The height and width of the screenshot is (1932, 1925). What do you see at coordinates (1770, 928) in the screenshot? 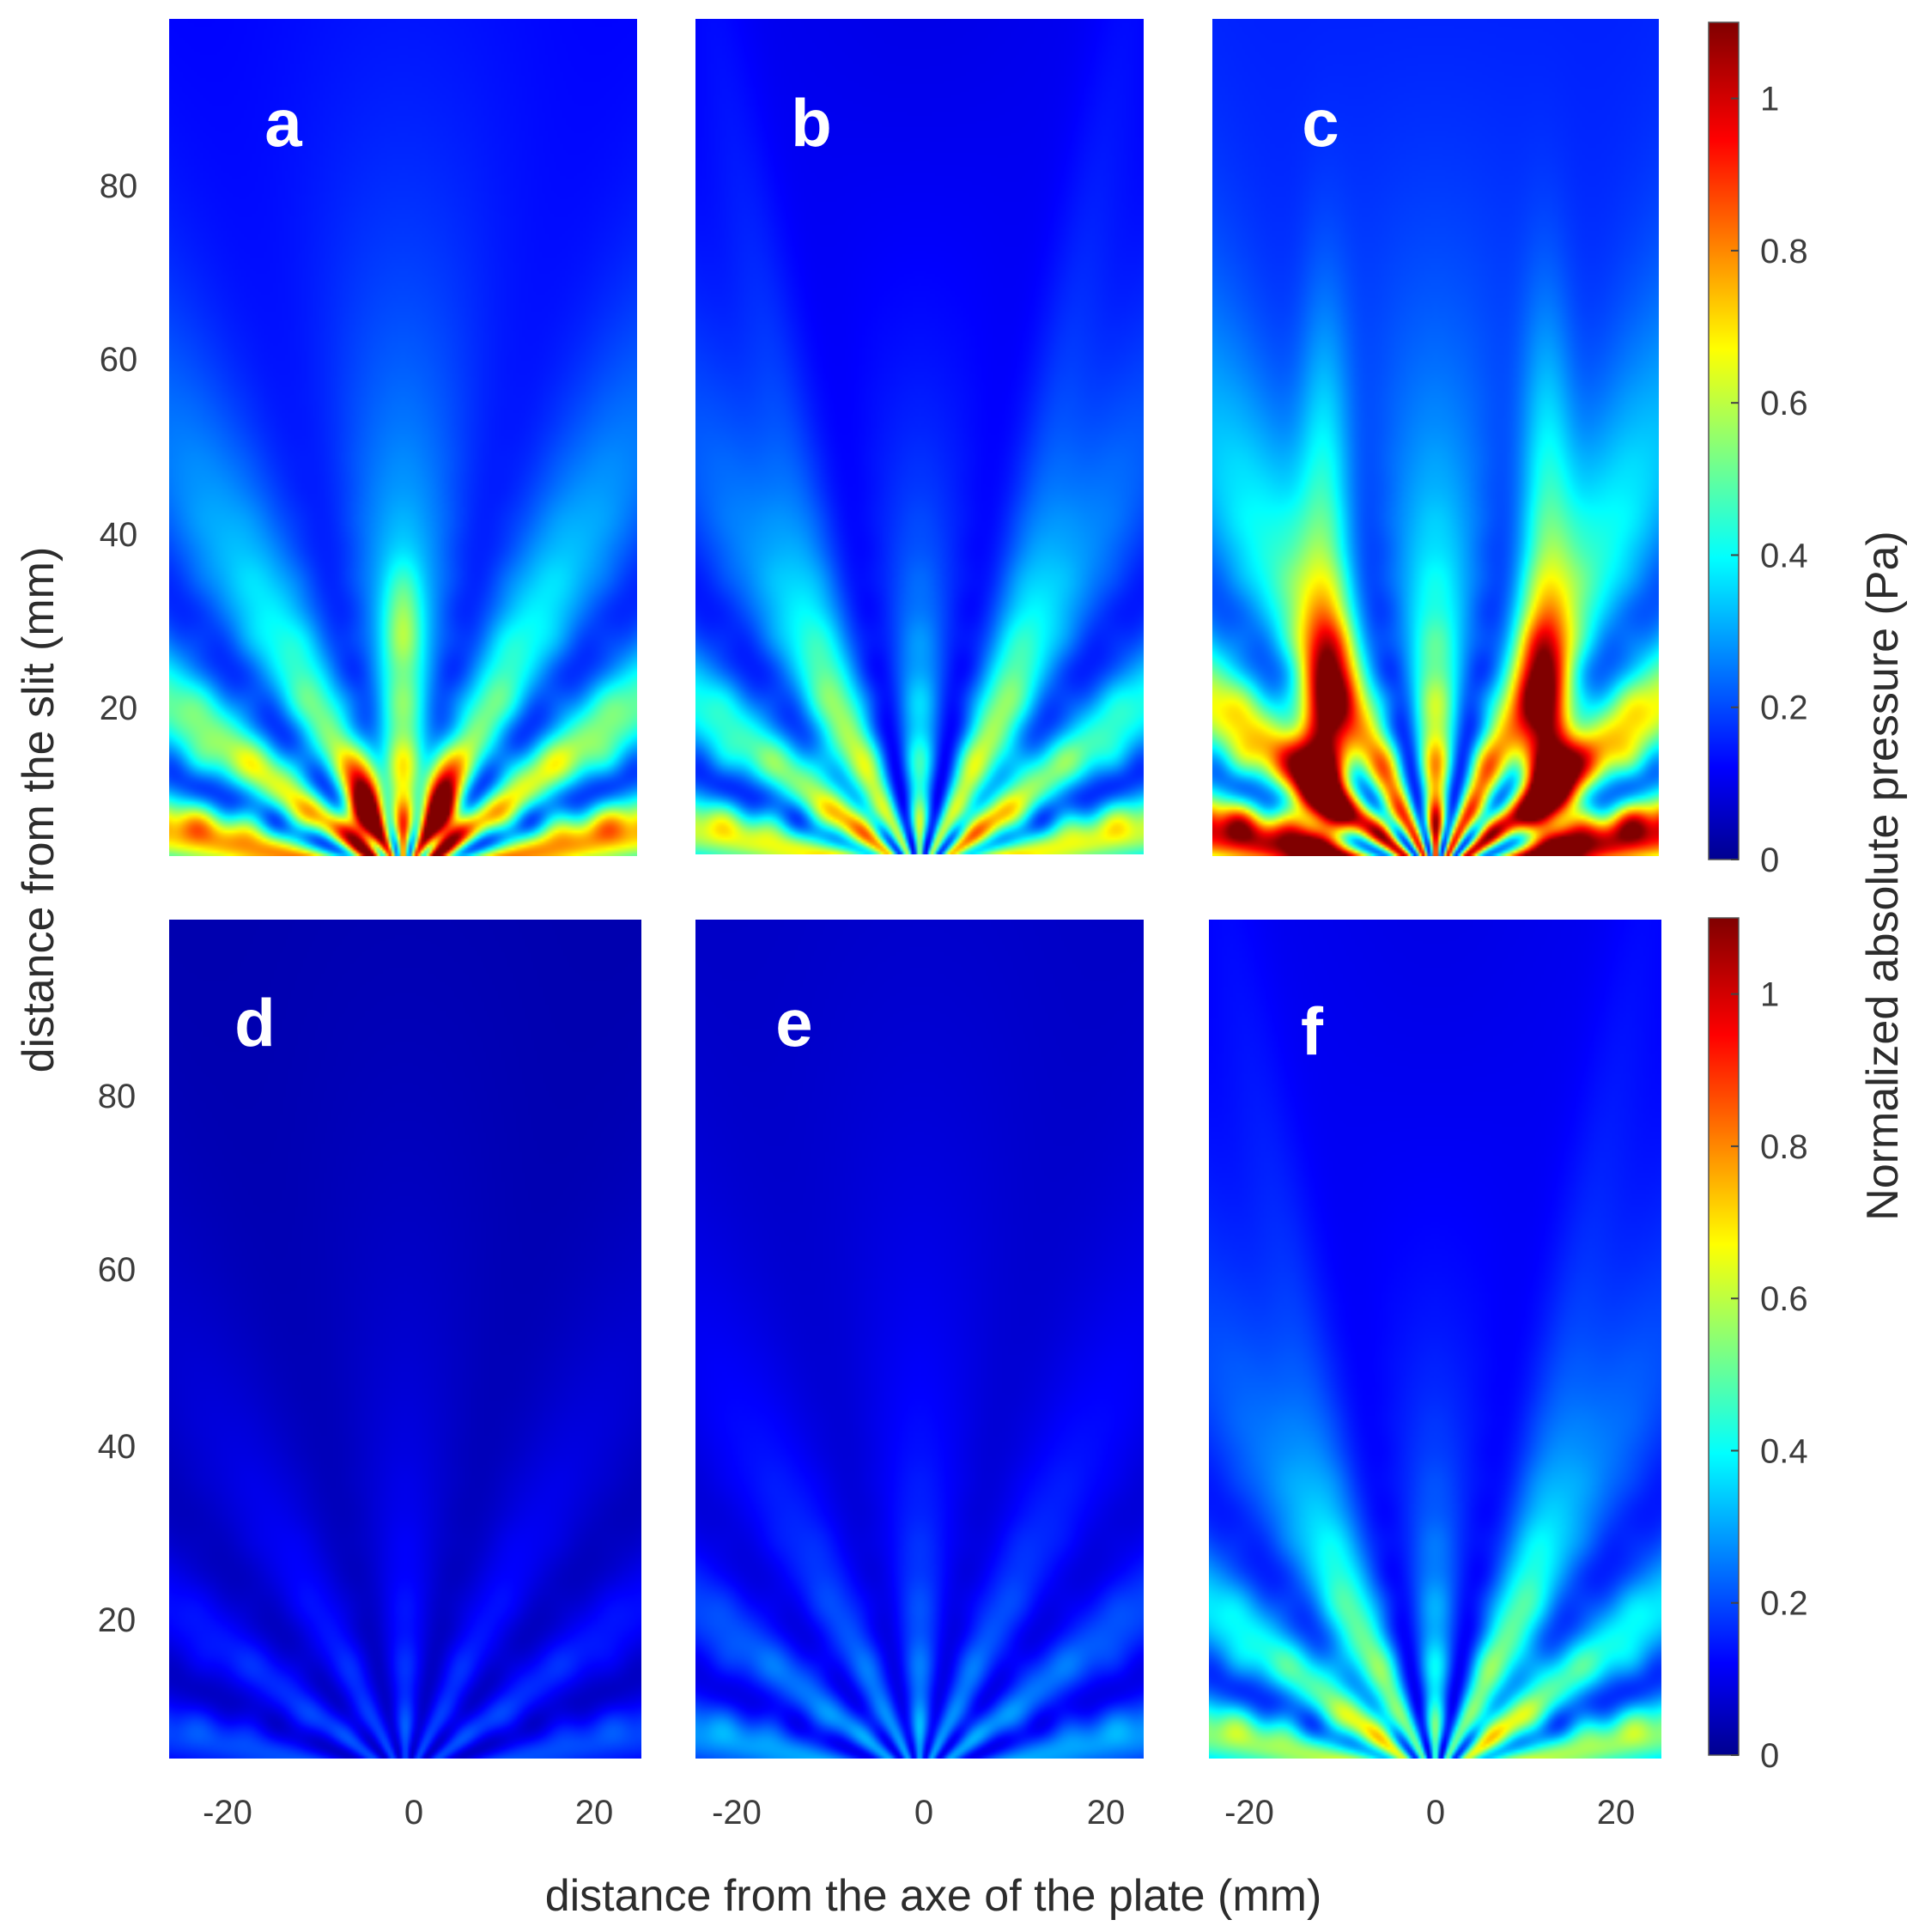
I see `colorbar-ticks: 0 0.2 0.4 0.6 0.8 1 0 0.2 0.4 0.6 0.8 1` at bounding box center [1770, 928].